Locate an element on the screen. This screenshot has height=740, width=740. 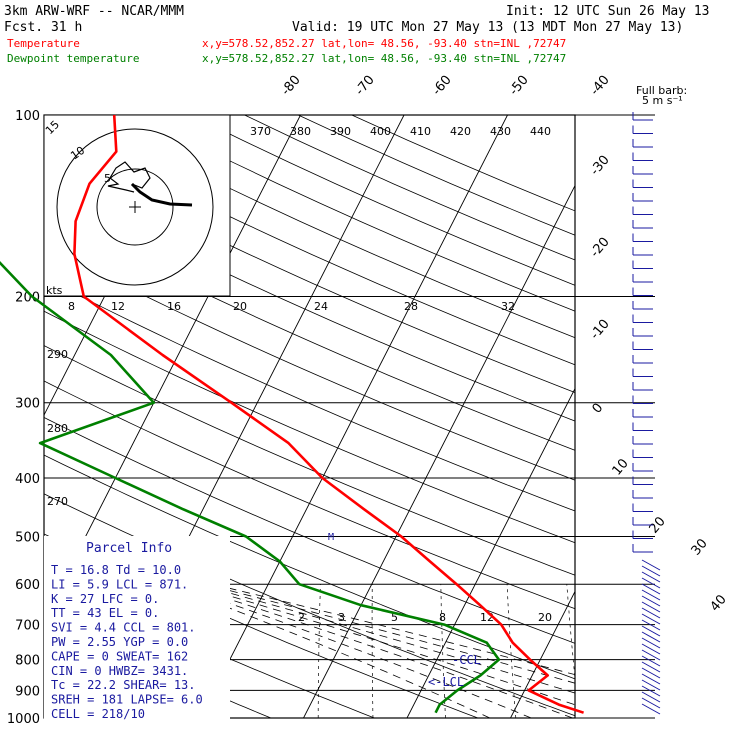
init-time: Init: 12 UTC Sun 26 May 13 is located at coordinates (608, 11).